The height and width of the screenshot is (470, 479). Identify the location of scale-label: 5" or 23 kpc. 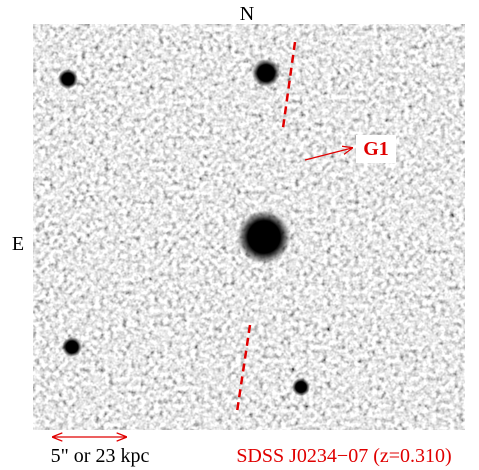
(100, 456).